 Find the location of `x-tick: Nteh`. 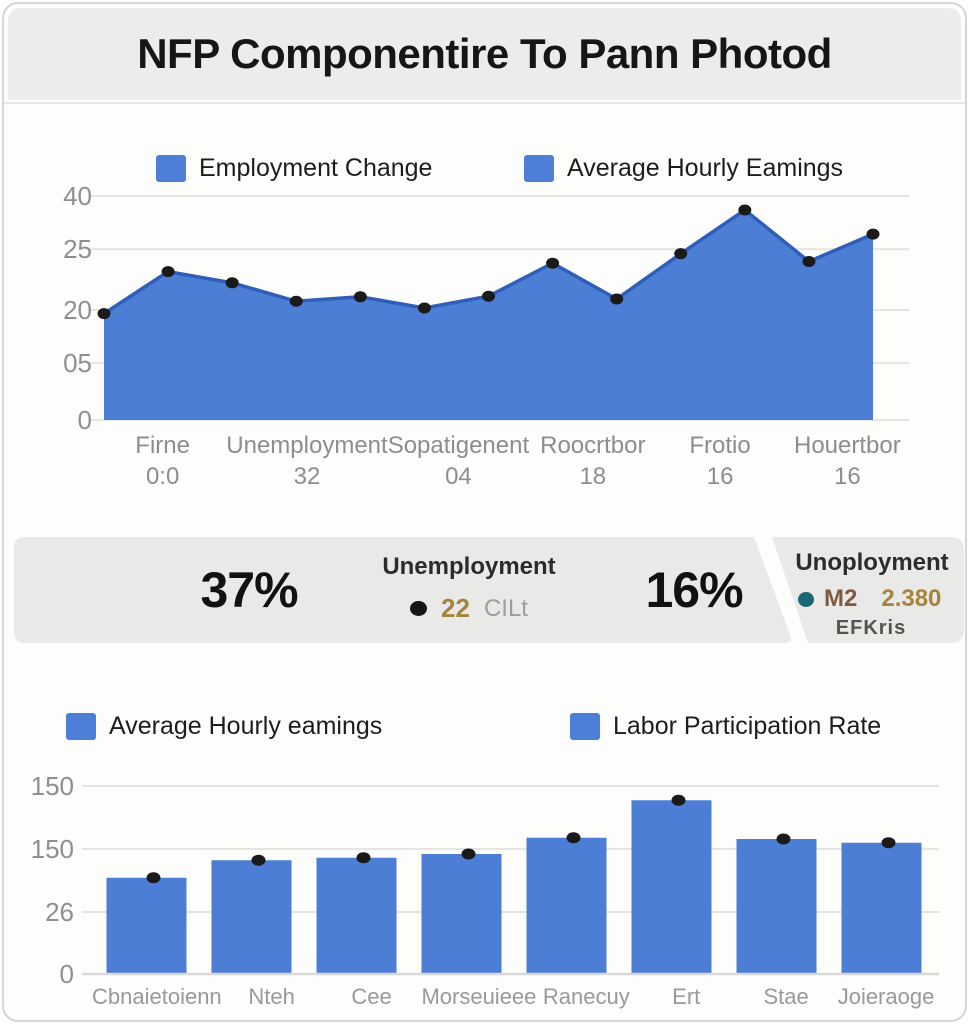

x-tick: Nteh is located at coordinates (271, 996).